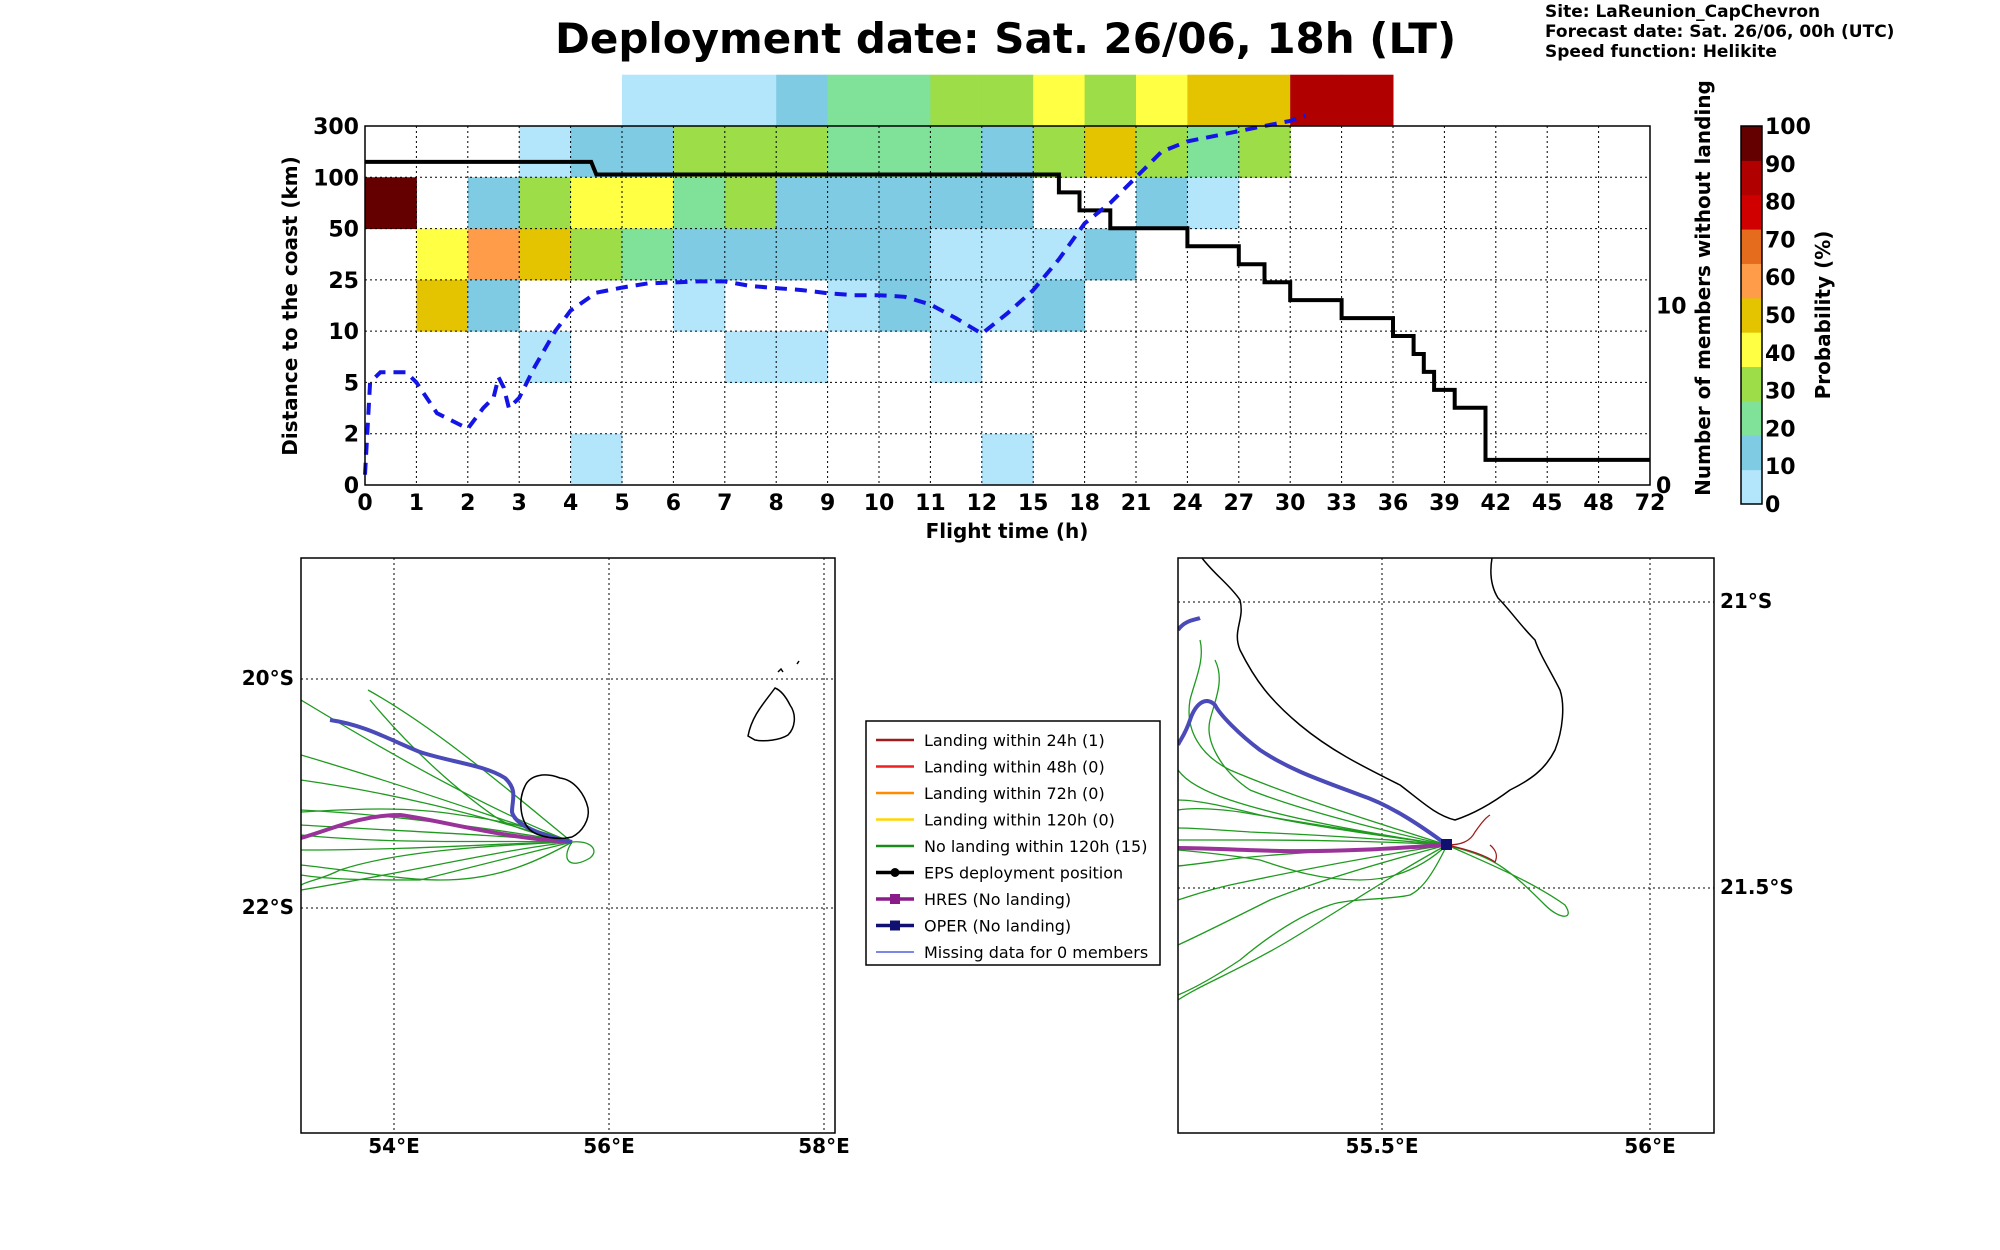 The height and width of the screenshot is (1250, 2000). What do you see at coordinates (1035, 846) in the screenshot?
I see `legend-label: No landing within 120h (15)` at bounding box center [1035, 846].